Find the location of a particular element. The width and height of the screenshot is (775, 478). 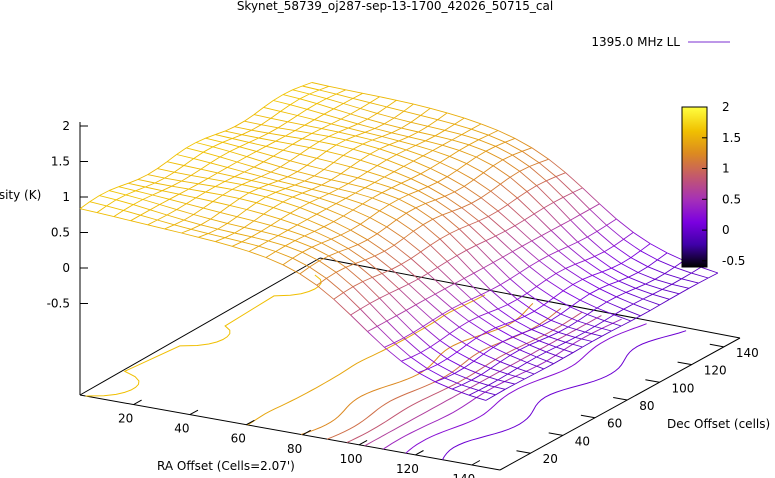

contour-line is located at coordinates (502, 384).